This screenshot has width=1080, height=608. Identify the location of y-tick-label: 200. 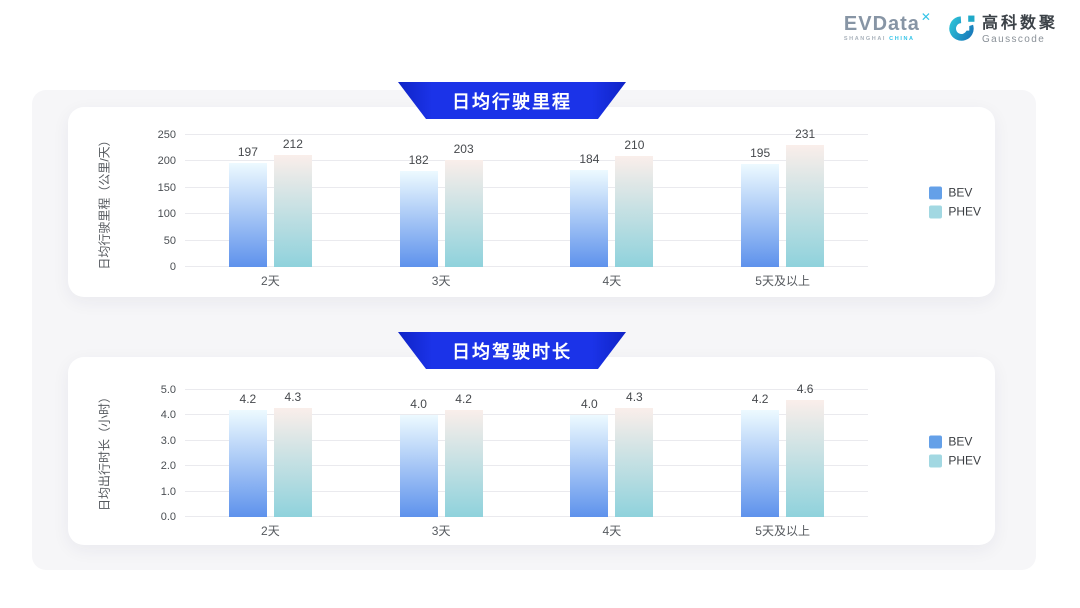
(166, 161).